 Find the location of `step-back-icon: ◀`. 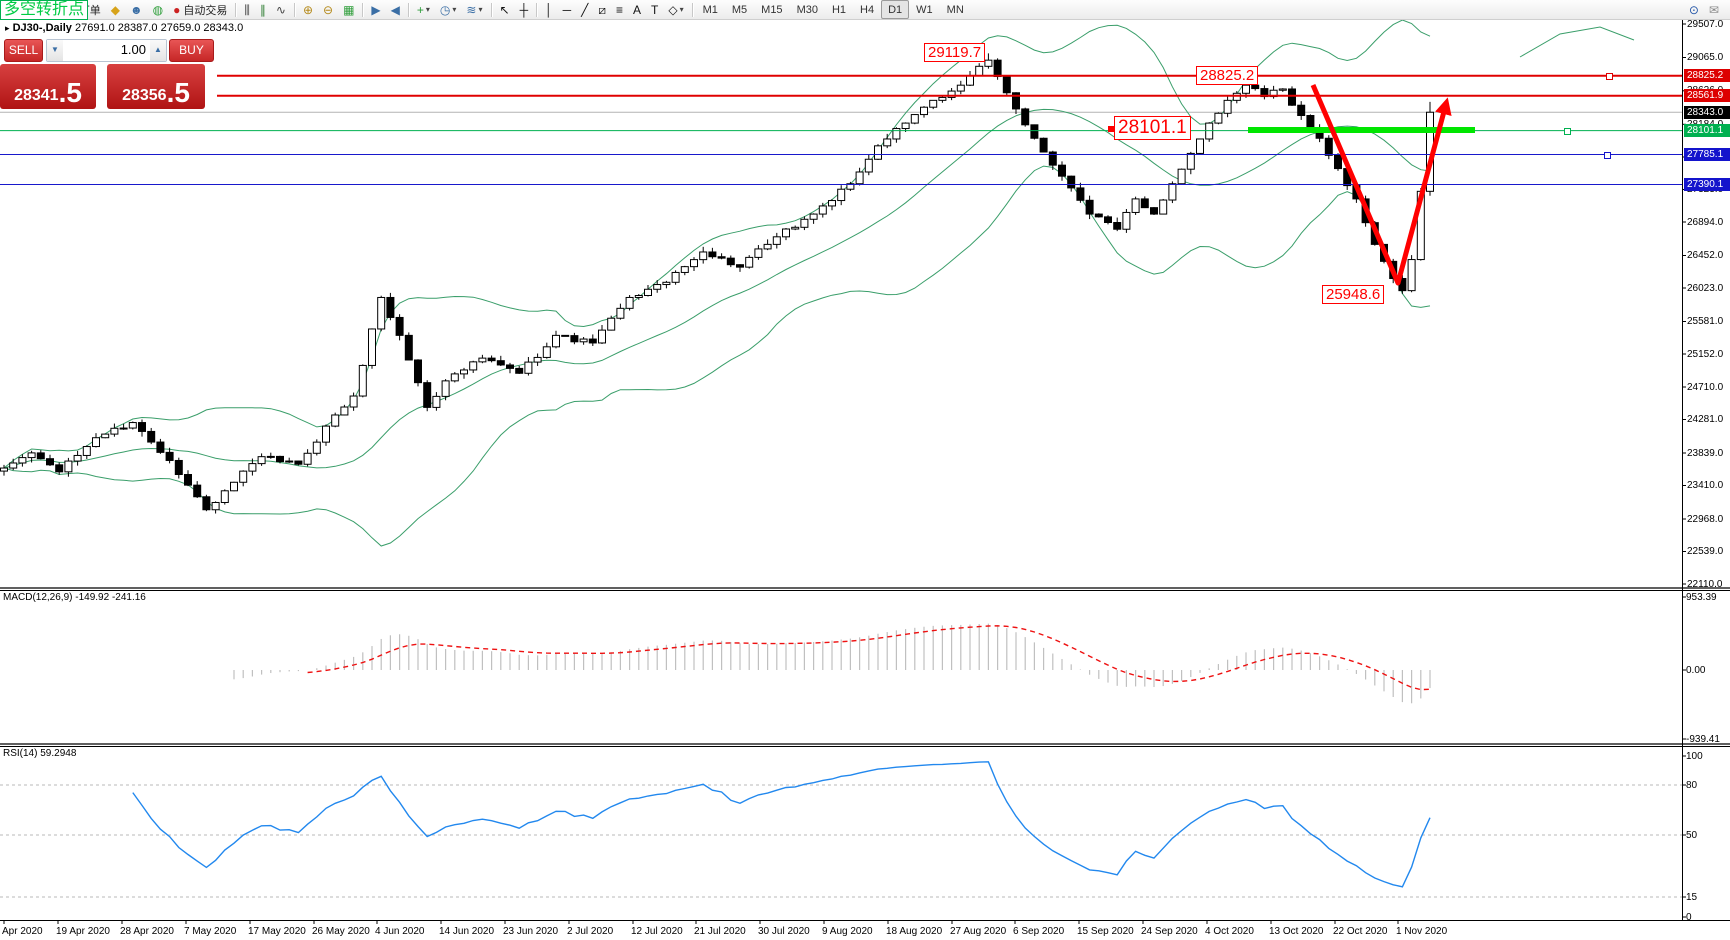

step-back-icon: ◀ is located at coordinates (395, 9).